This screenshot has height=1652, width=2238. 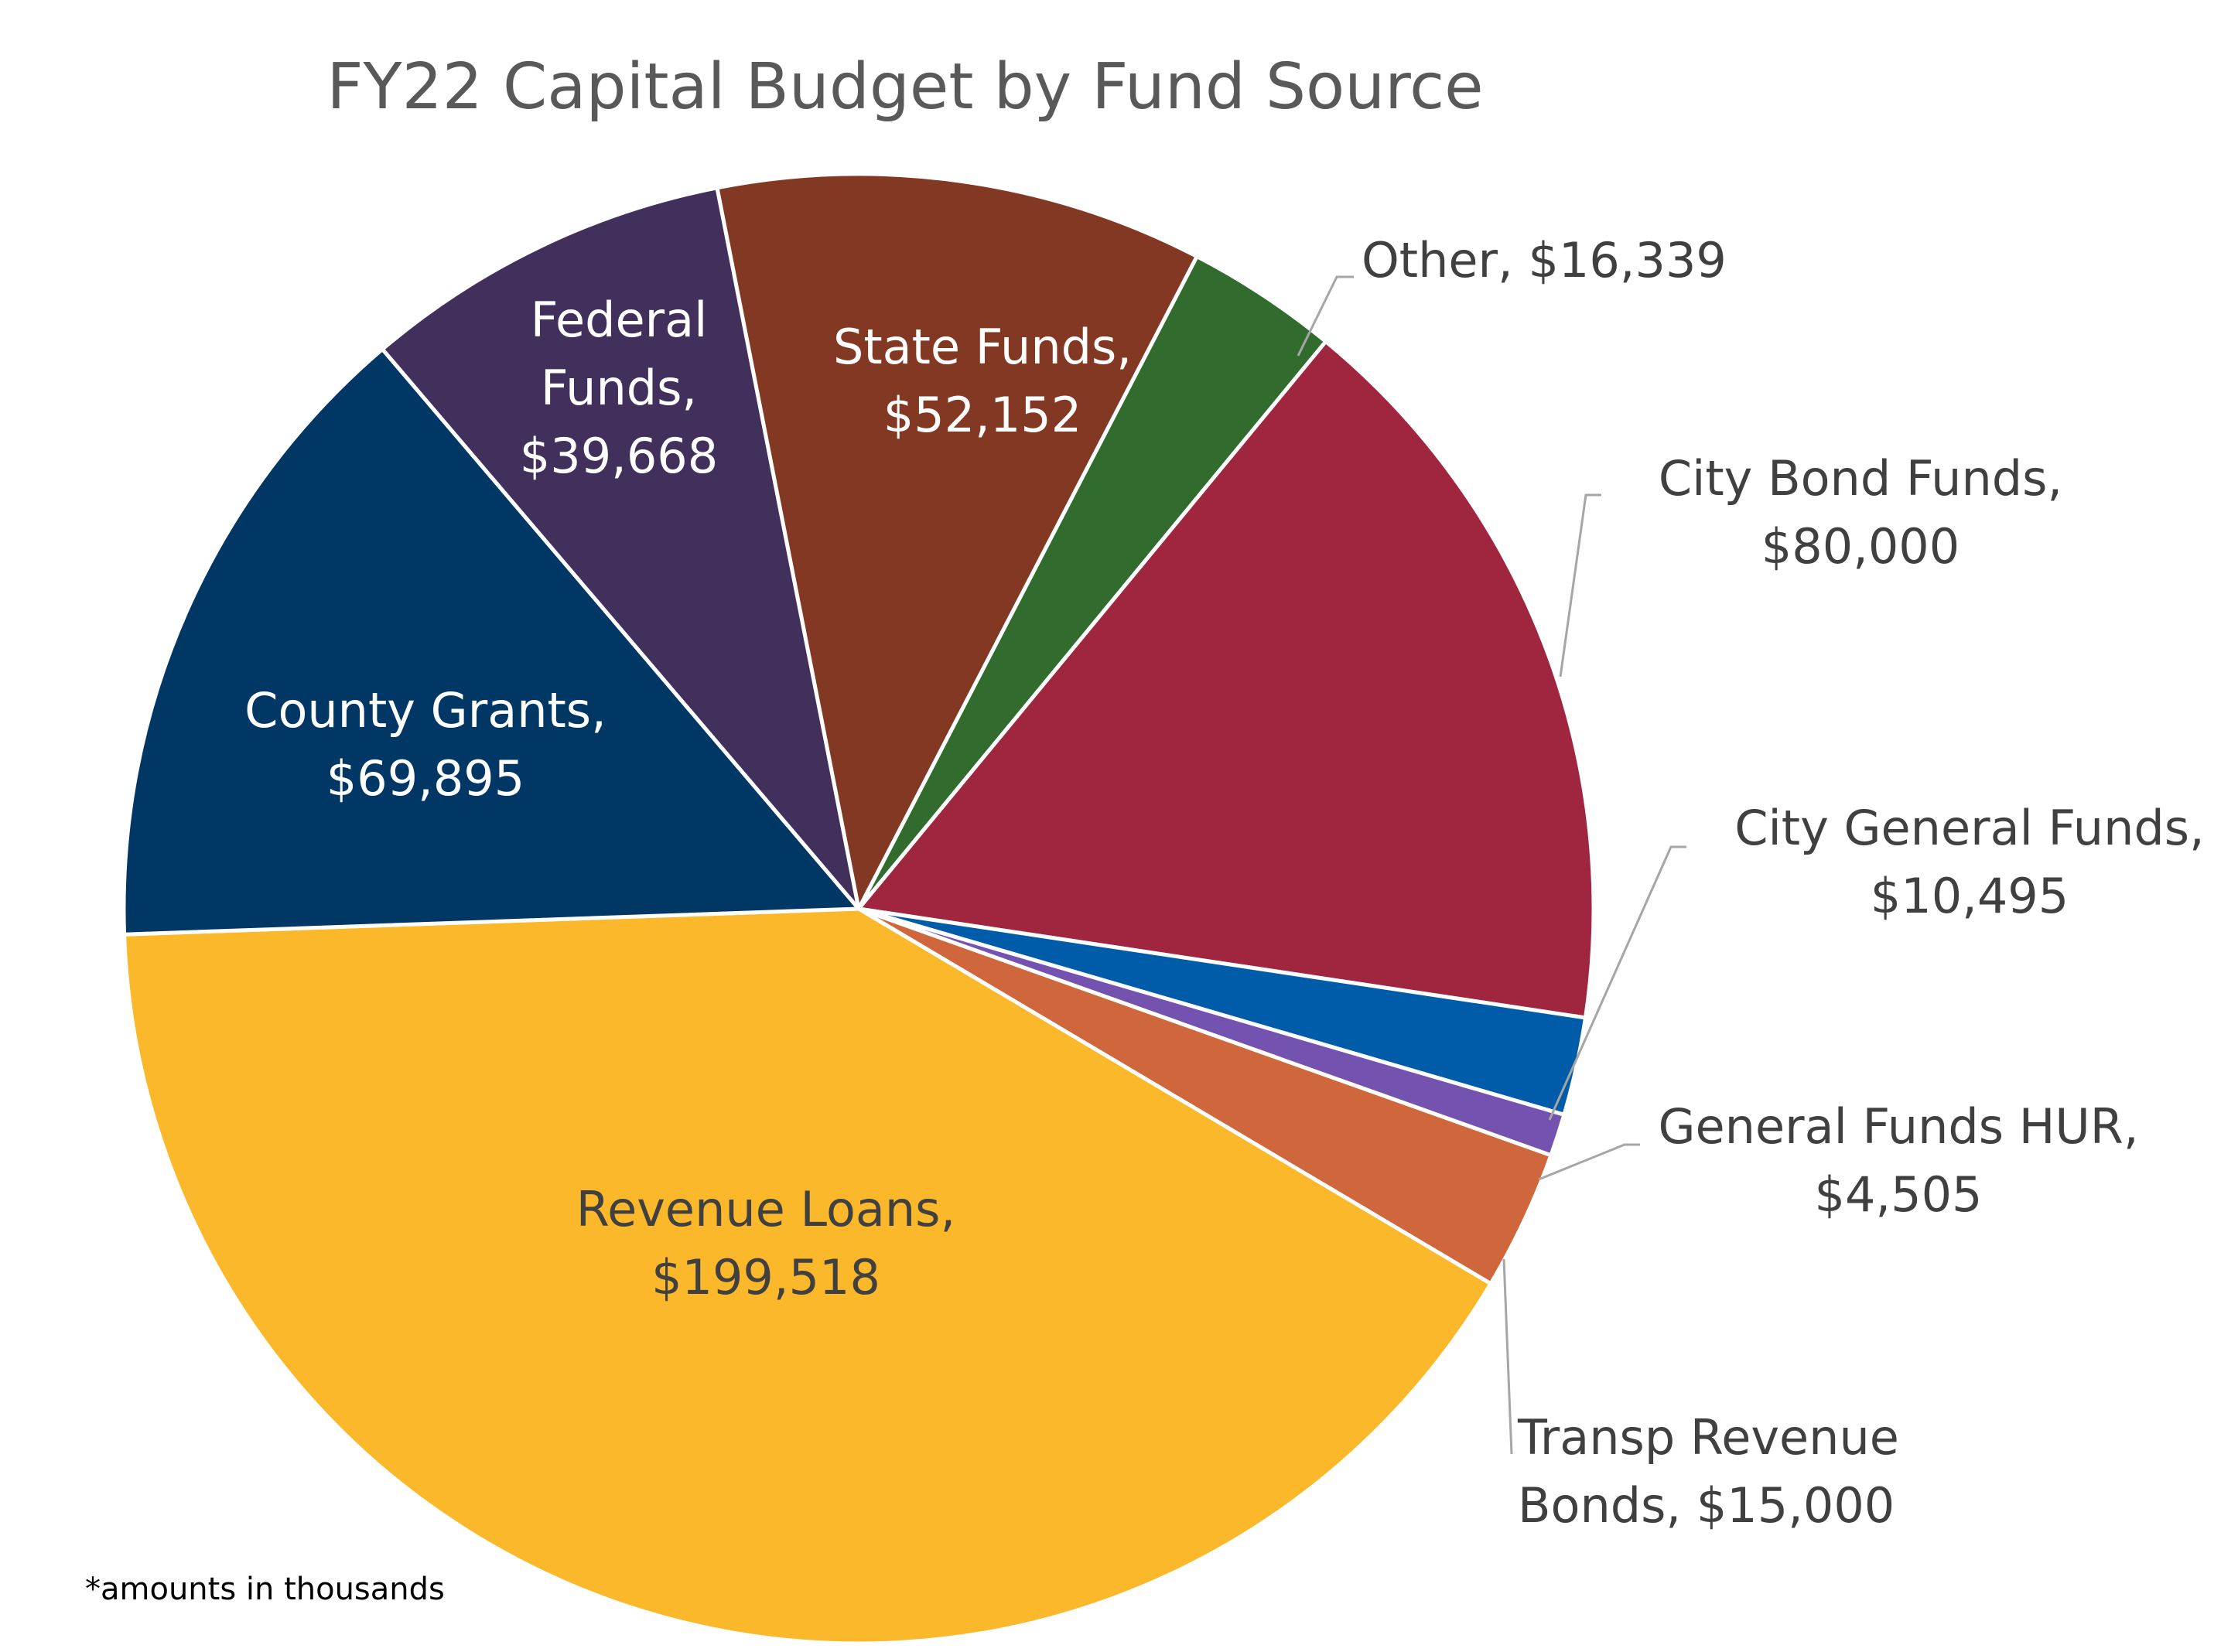 What do you see at coordinates (982, 381) in the screenshot?
I see `slice-label-state: State Funds, $52,152` at bounding box center [982, 381].